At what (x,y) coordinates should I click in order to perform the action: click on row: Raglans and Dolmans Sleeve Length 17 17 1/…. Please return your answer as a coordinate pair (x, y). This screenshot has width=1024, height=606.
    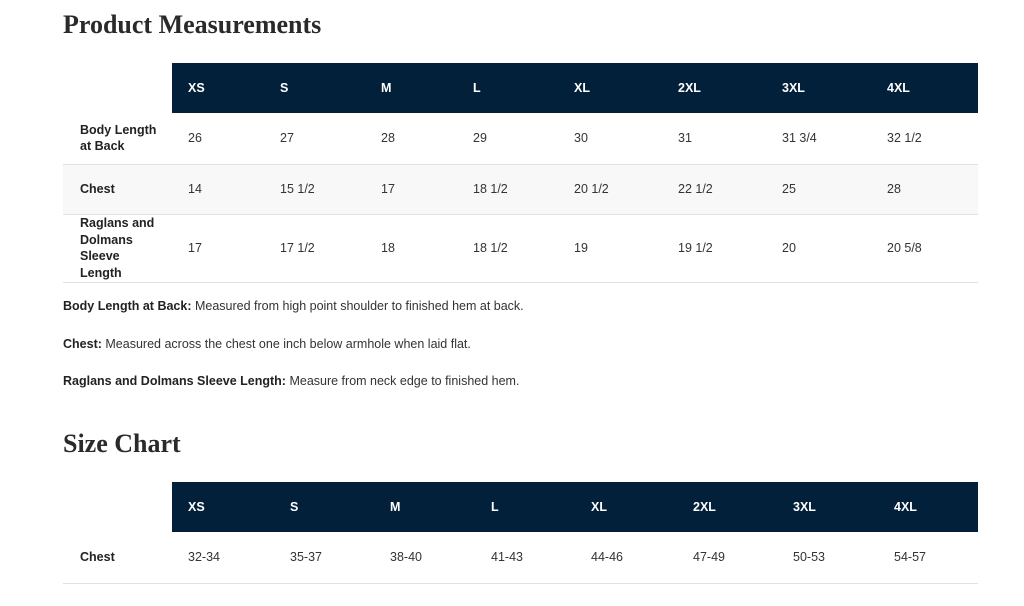
    Looking at the image, I should click on (520, 248).